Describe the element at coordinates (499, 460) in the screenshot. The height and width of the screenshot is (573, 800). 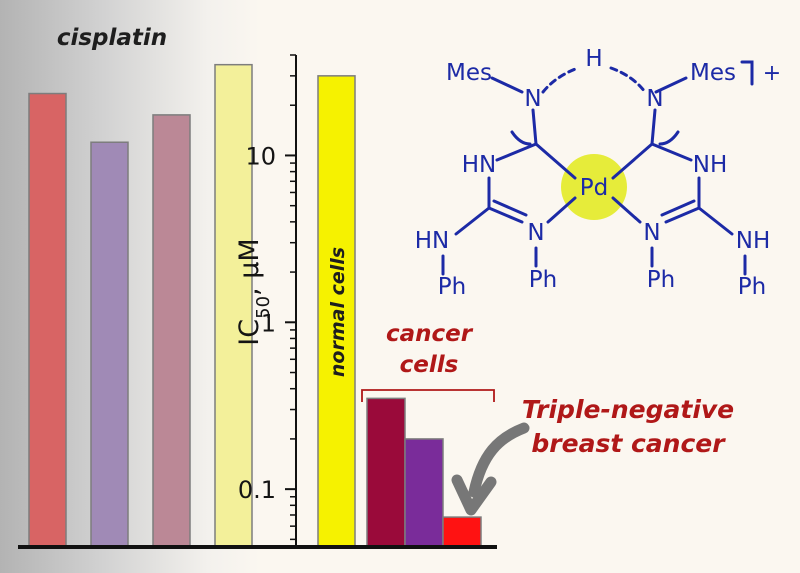
I see `annotation-arrow-shaft` at that location.